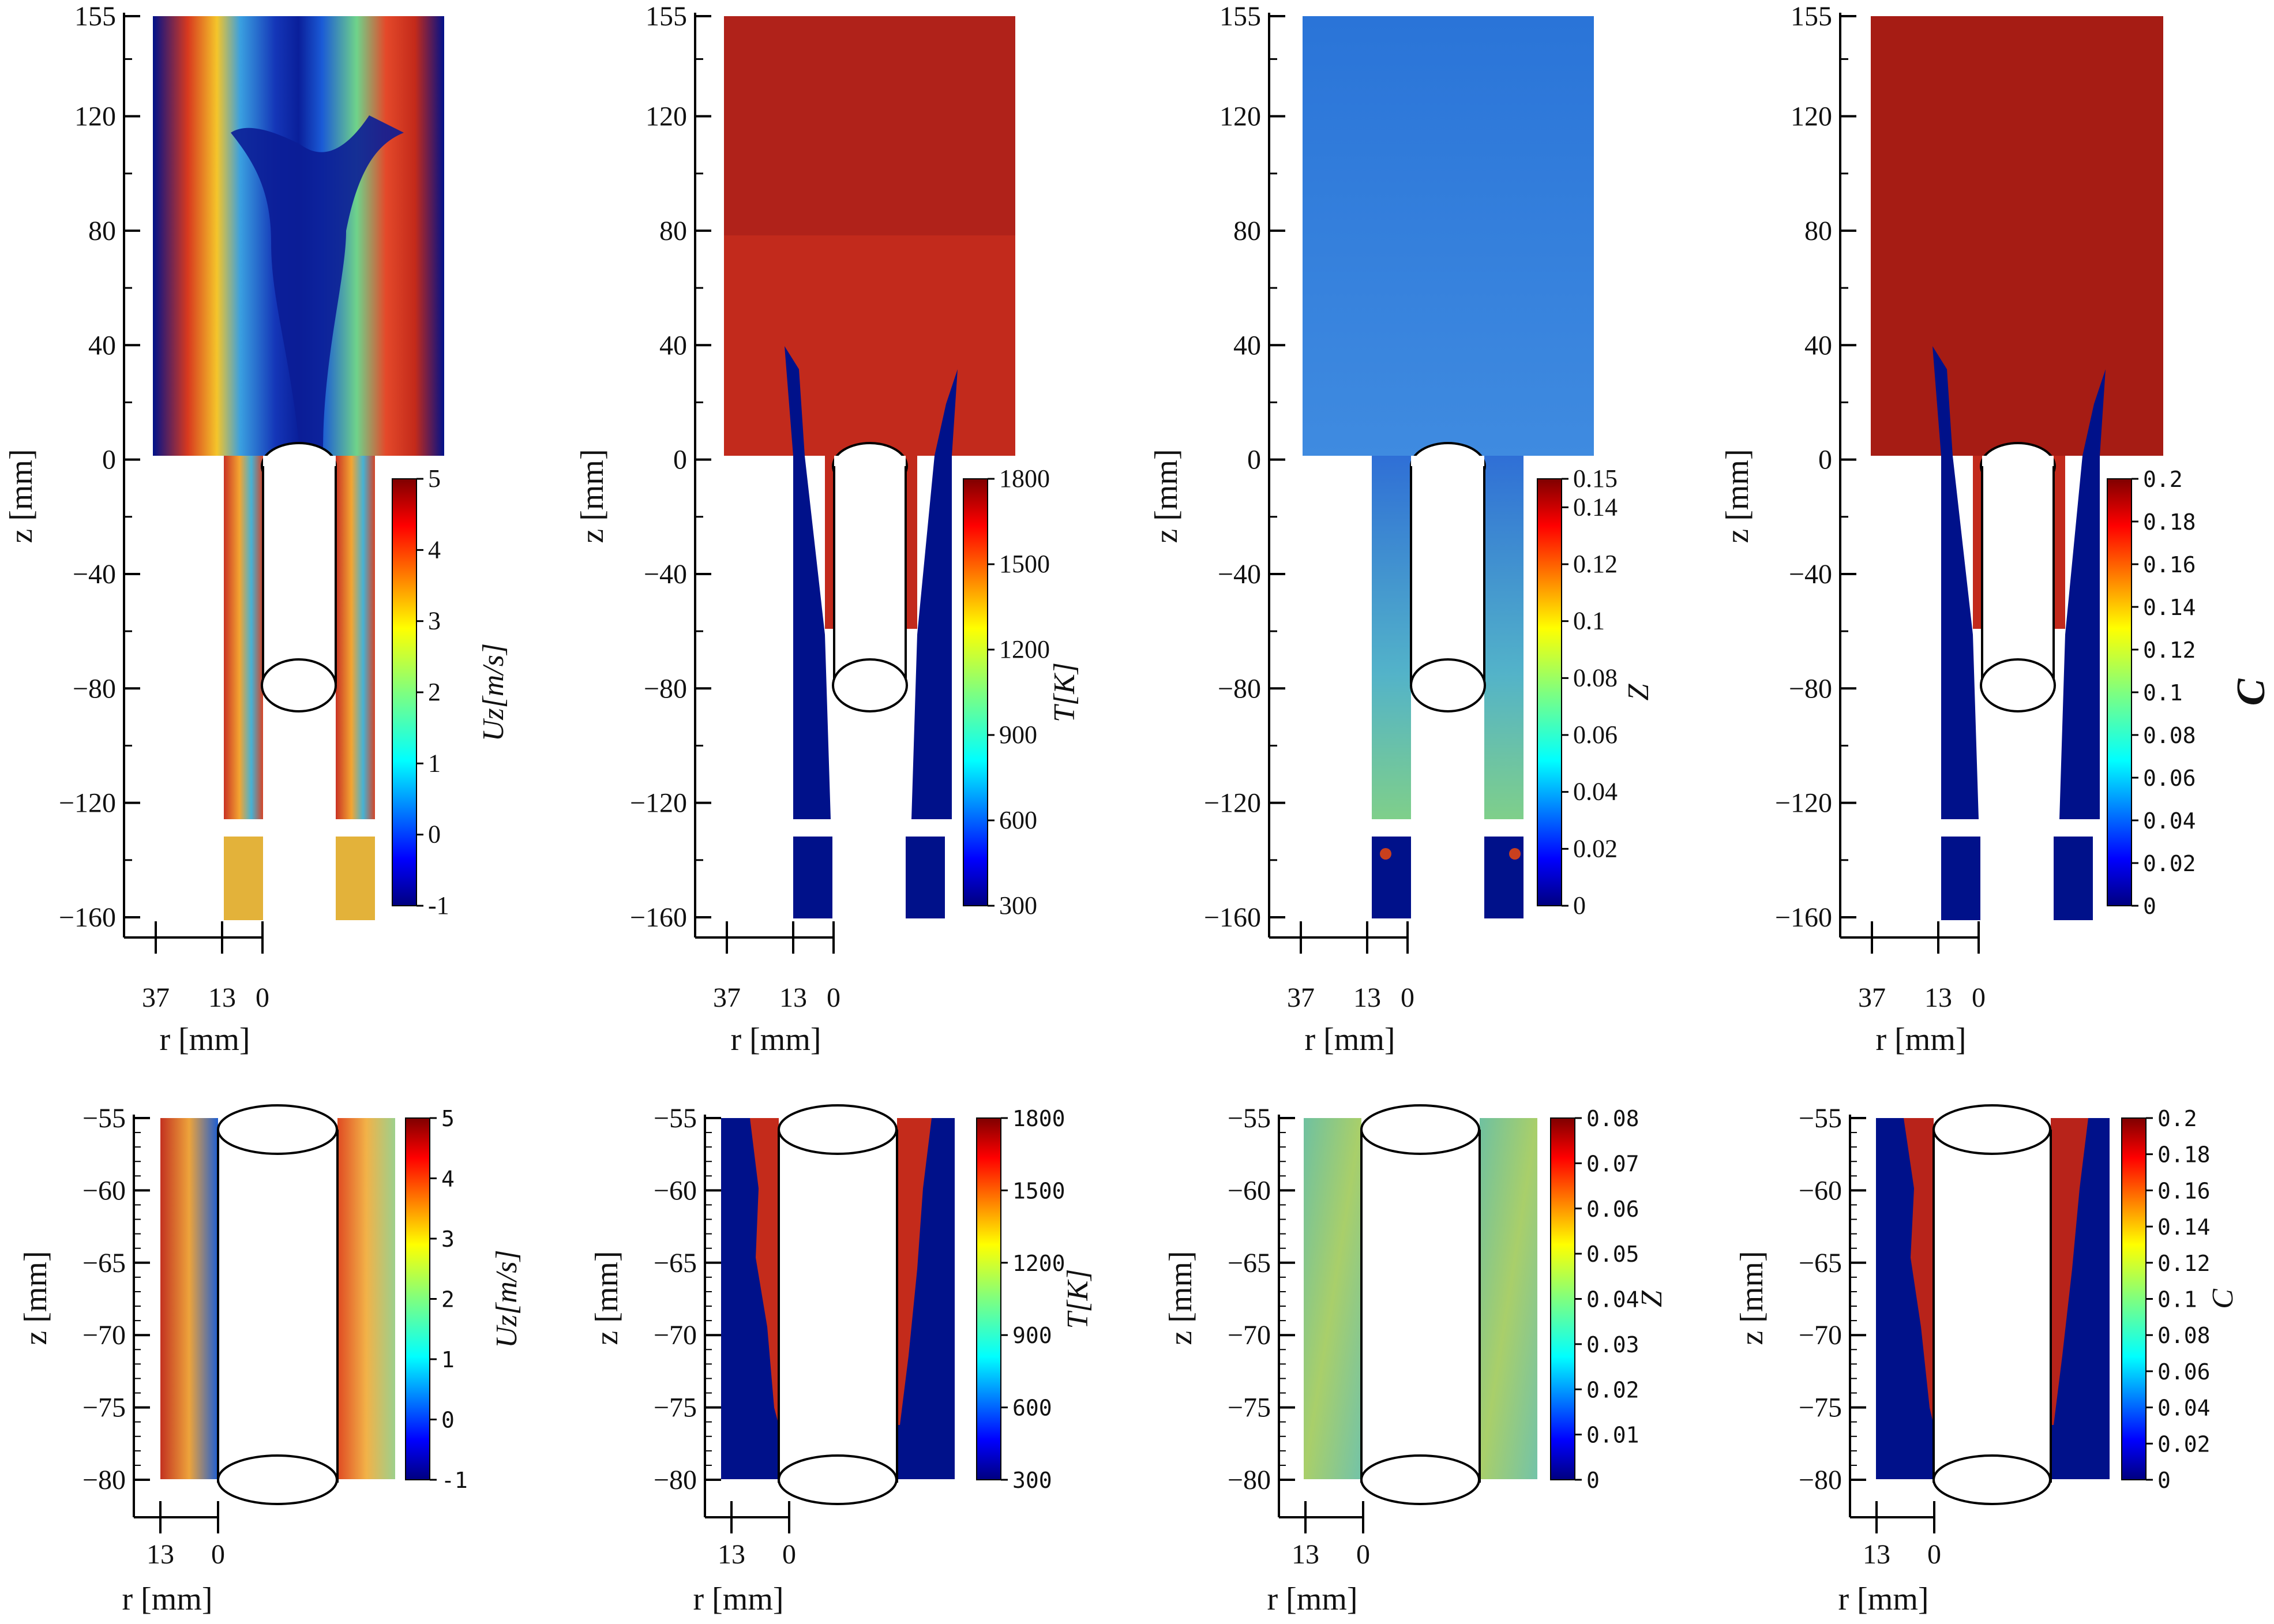 This screenshot has width=2274, height=1624. Describe the element at coordinates (808, 582) in the screenshot. I see `temperature-left-flame` at that location.